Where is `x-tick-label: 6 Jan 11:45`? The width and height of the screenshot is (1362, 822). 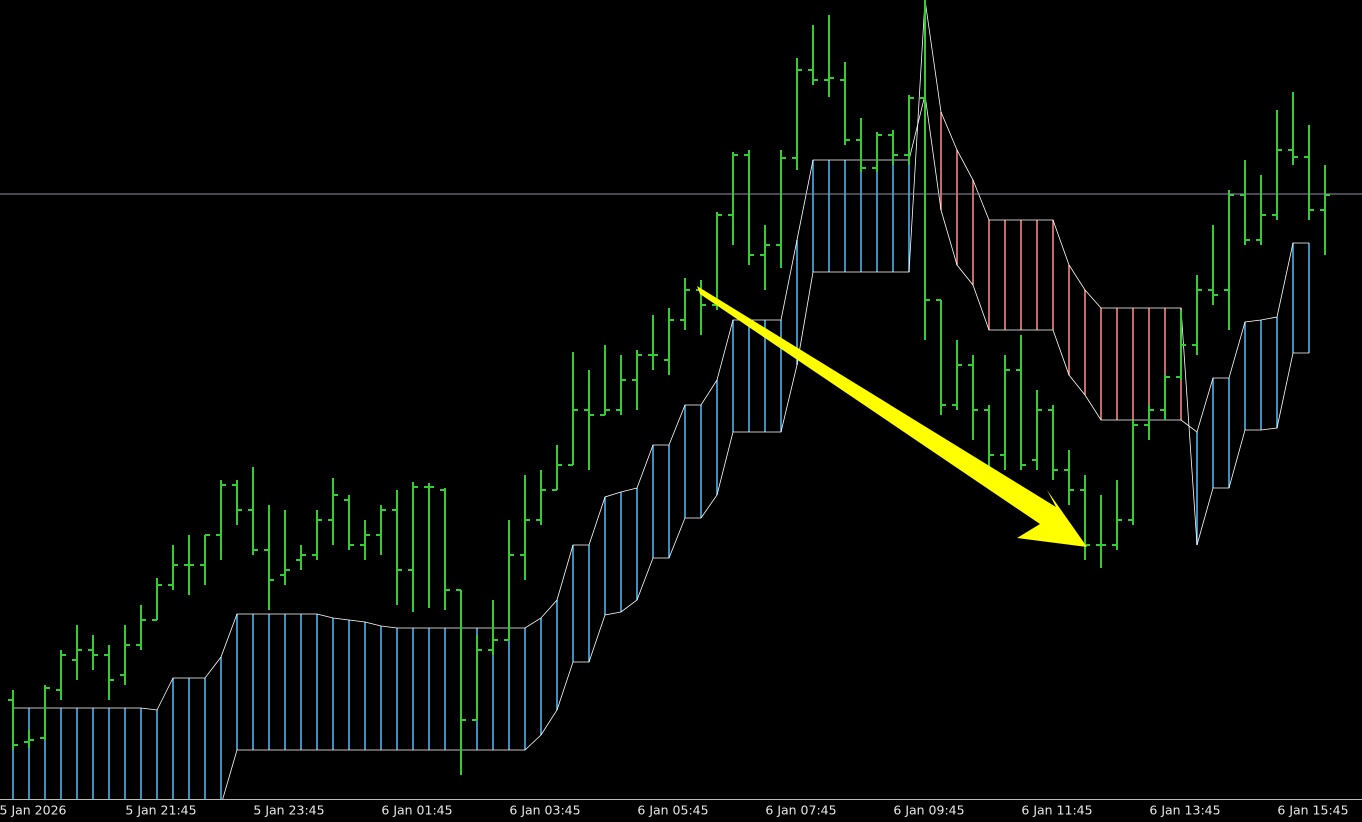
x-tick-label: 6 Jan 11:45 is located at coordinates (1056, 810).